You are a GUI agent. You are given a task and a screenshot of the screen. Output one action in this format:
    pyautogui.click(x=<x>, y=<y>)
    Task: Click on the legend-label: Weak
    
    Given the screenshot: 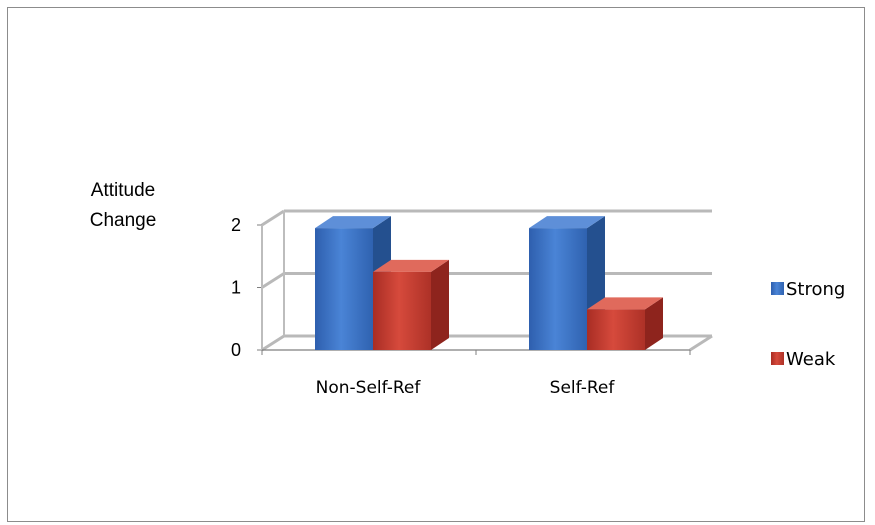 What is the action you would take?
    pyautogui.click(x=811, y=359)
    